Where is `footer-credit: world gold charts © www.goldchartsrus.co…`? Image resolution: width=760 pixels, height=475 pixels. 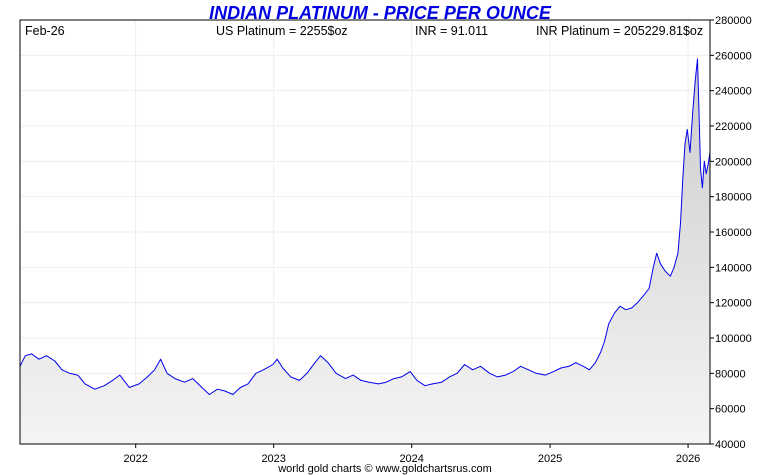
footer-credit: world gold charts © www.goldchartsrus.co… is located at coordinates (384, 469).